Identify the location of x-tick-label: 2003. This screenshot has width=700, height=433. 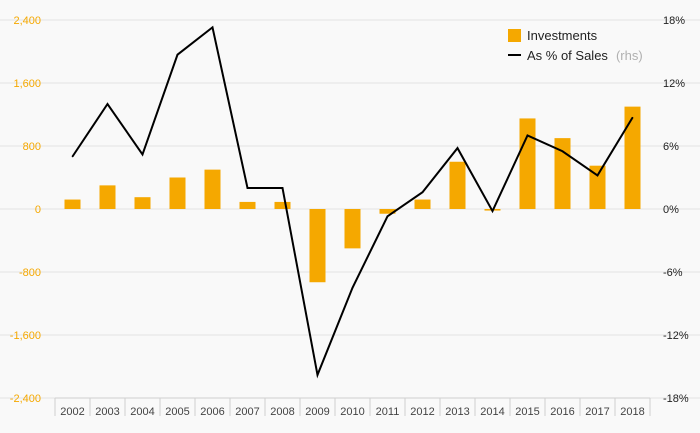
(107, 412).